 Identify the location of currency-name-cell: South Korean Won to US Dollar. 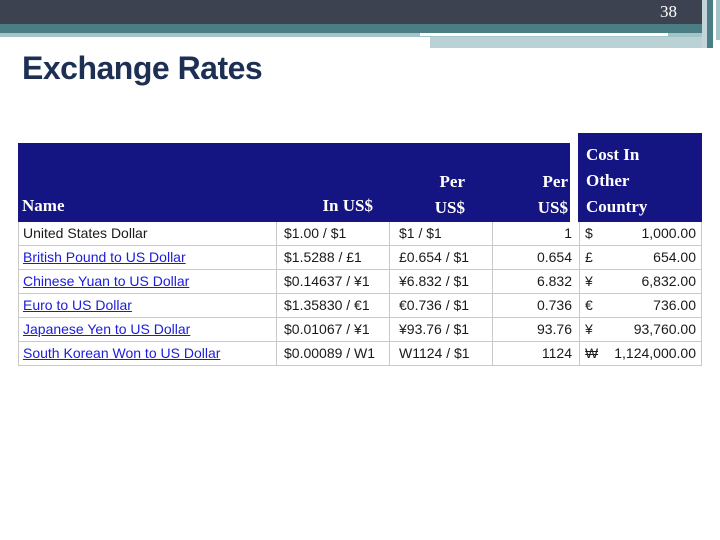
(147, 354).